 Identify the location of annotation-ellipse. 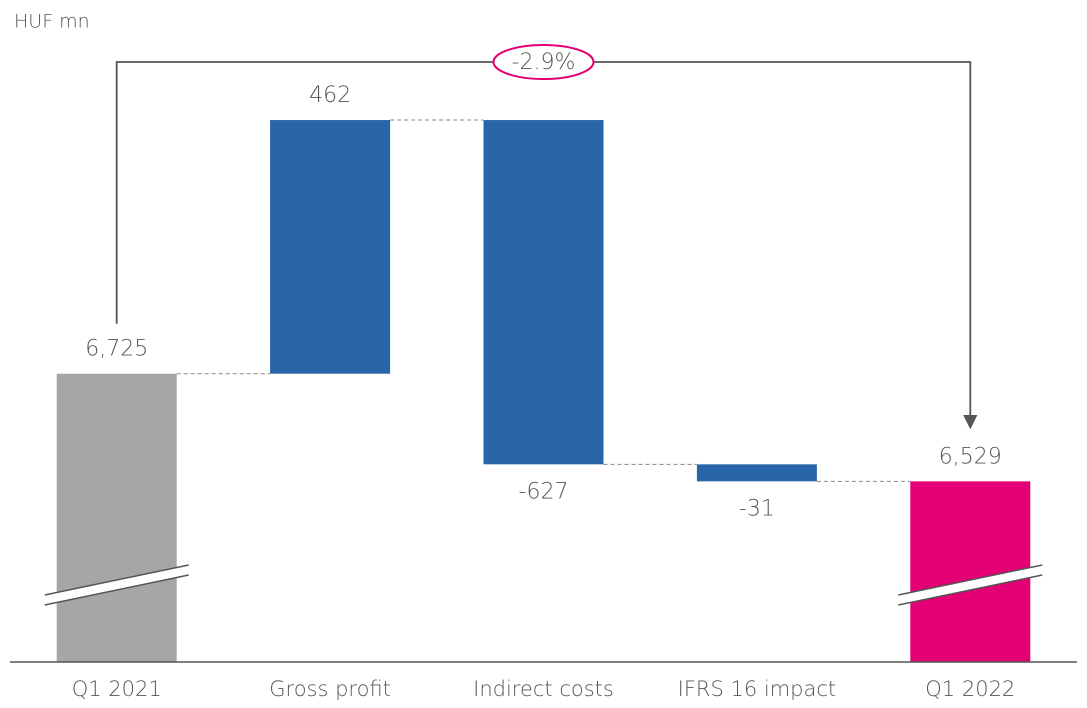
(543, 62).